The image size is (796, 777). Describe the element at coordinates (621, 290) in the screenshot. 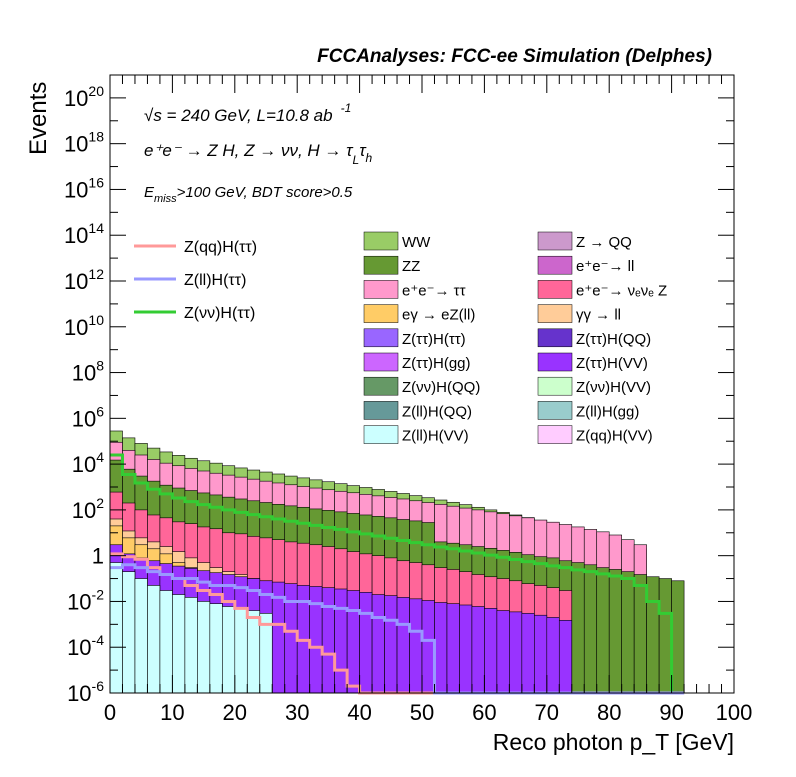

I see `legend-box-label-5: e⁺e⁻→ νₑνₑ Z` at that location.